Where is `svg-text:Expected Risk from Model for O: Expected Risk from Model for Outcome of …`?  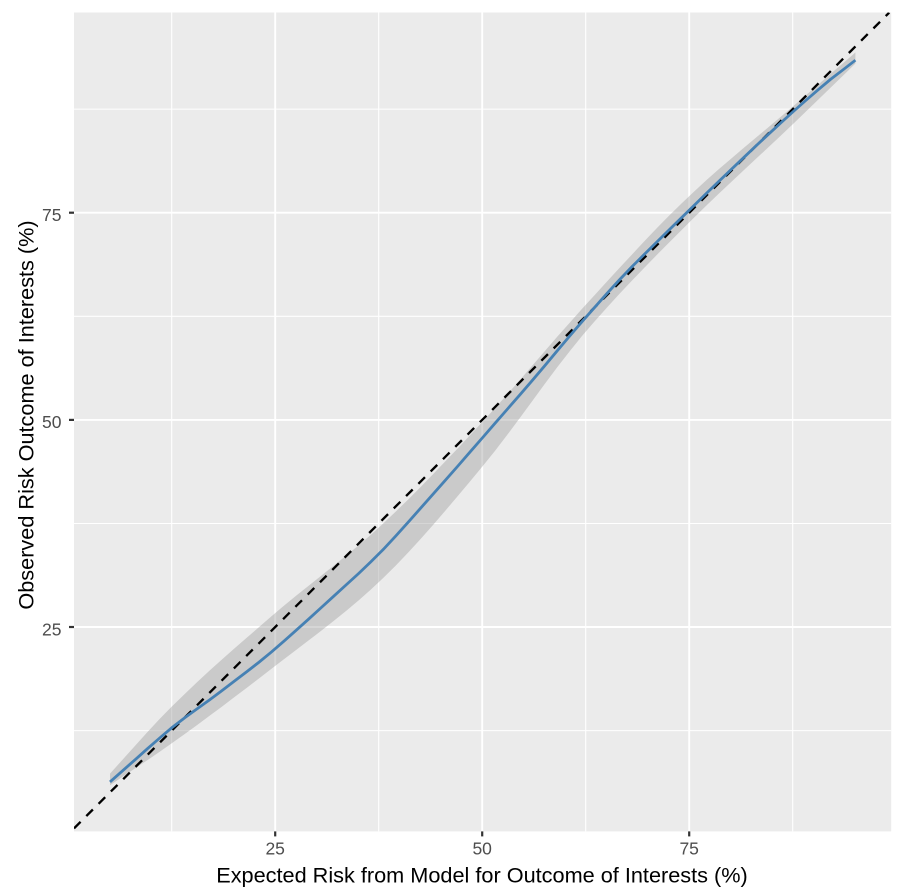
svg-text:Expected Risk from Model for O: Expected Risk from Model for Outcome of … is located at coordinates (482, 875).